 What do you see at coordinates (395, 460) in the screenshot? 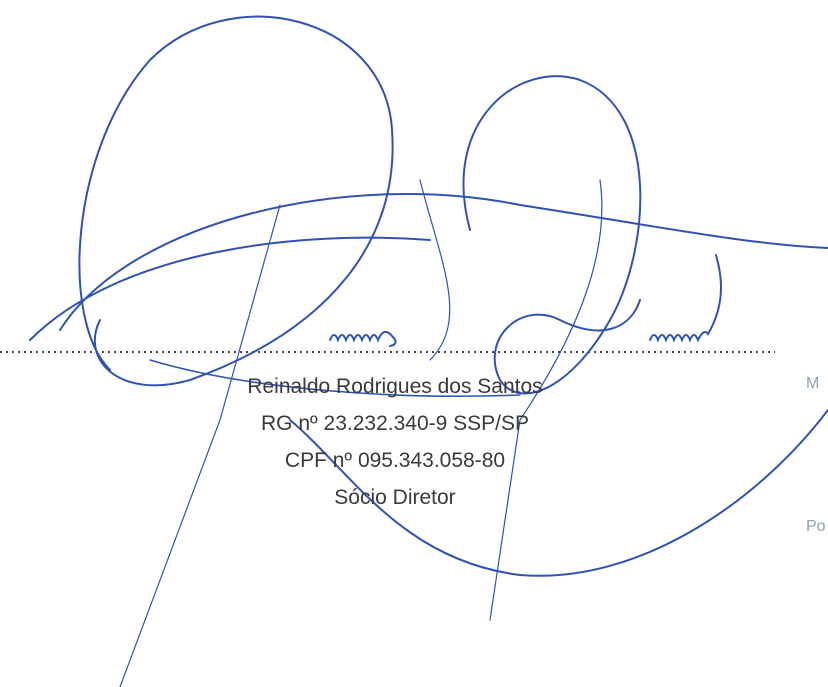
I see `signatory-cpf: CPF nº 095.343.058-80` at bounding box center [395, 460].